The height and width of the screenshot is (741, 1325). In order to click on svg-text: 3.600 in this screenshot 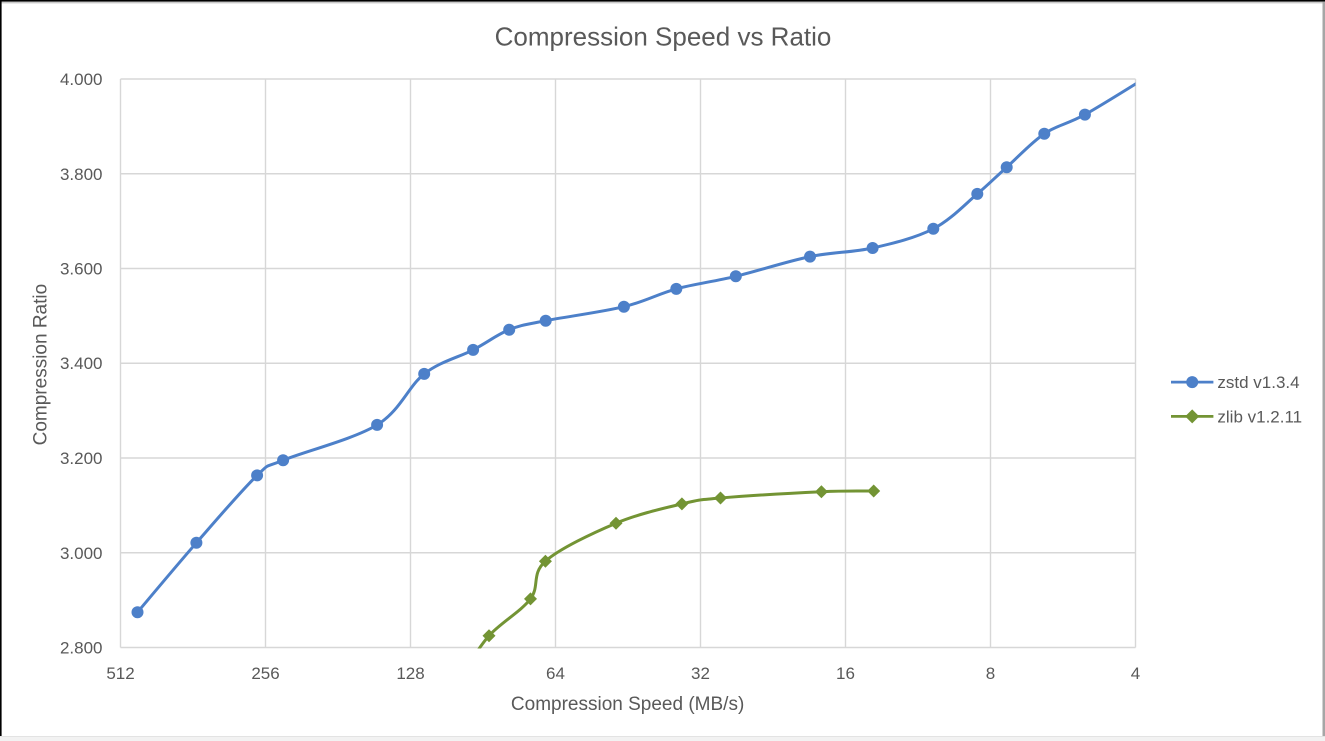, I will do `click(81, 269)`.